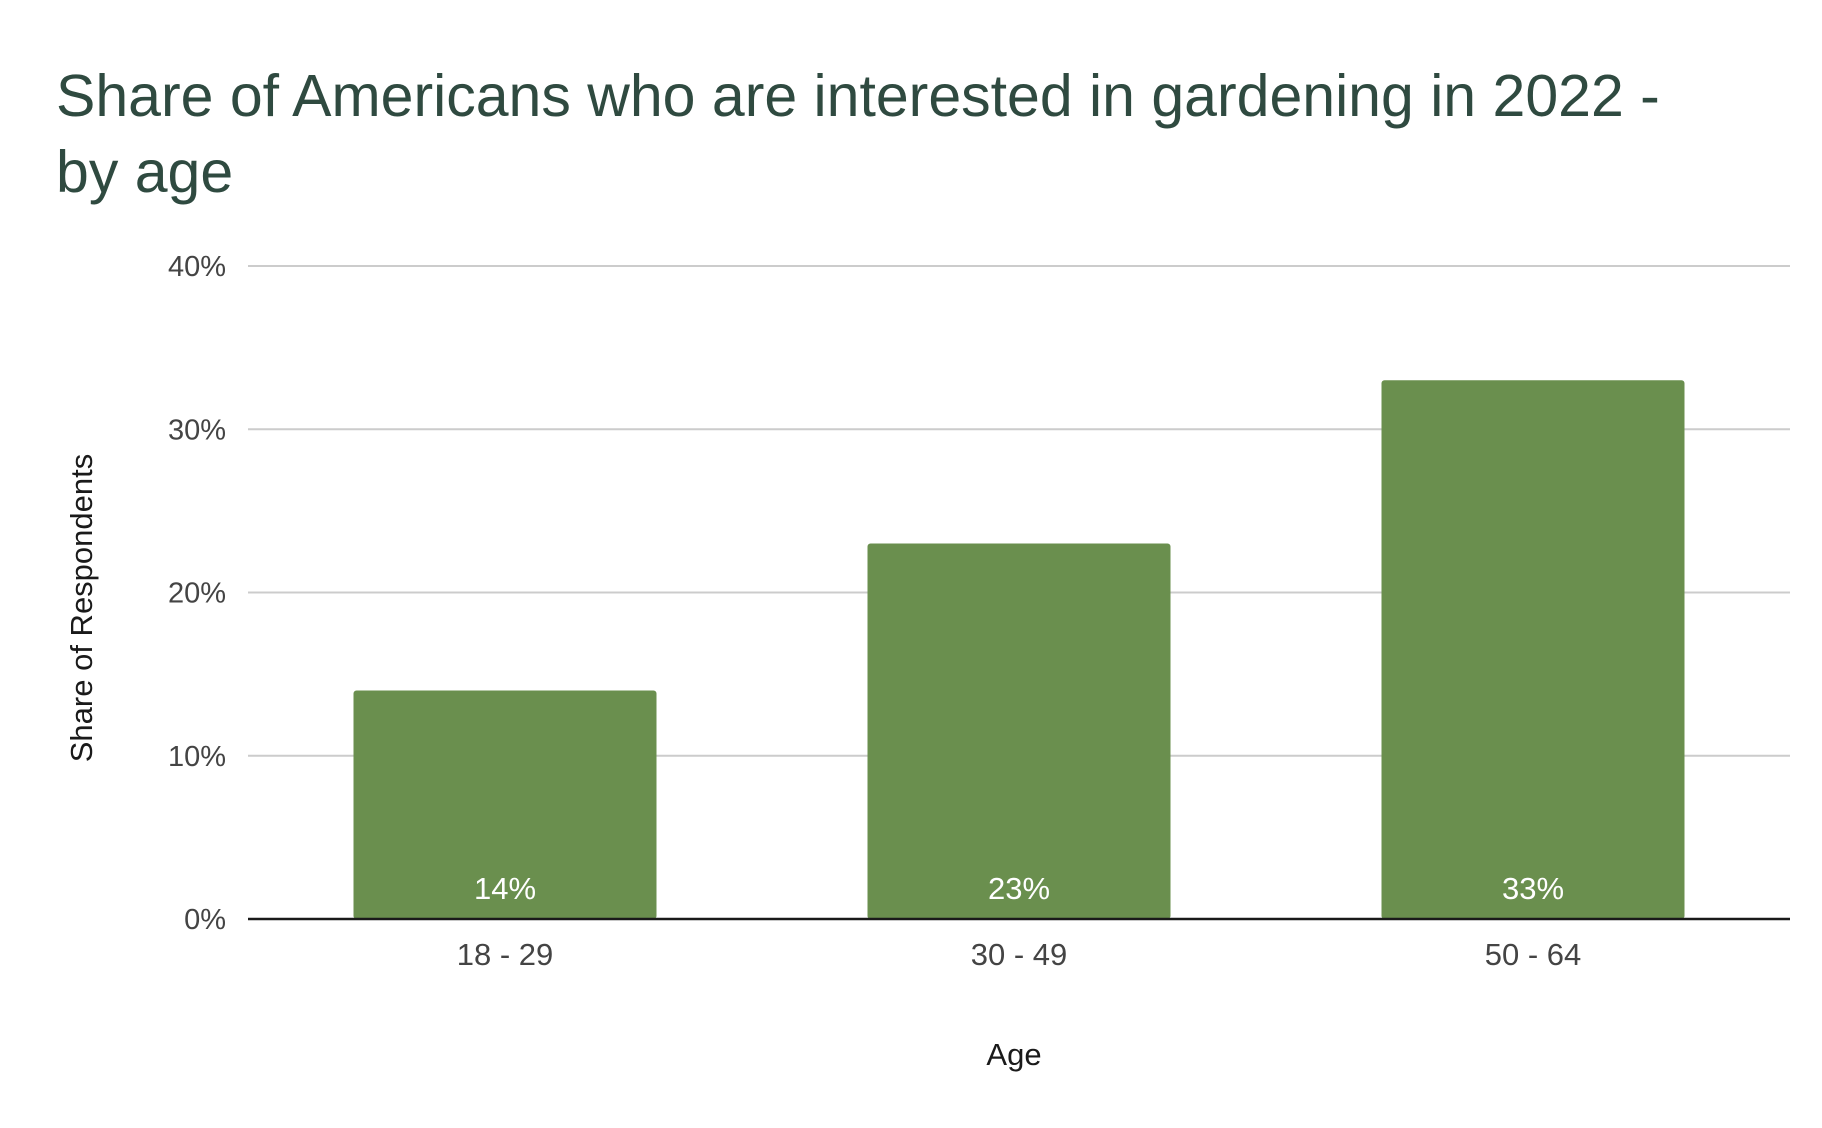  Describe the element at coordinates (1019, 888) in the screenshot. I see `data-label: 23%` at that location.